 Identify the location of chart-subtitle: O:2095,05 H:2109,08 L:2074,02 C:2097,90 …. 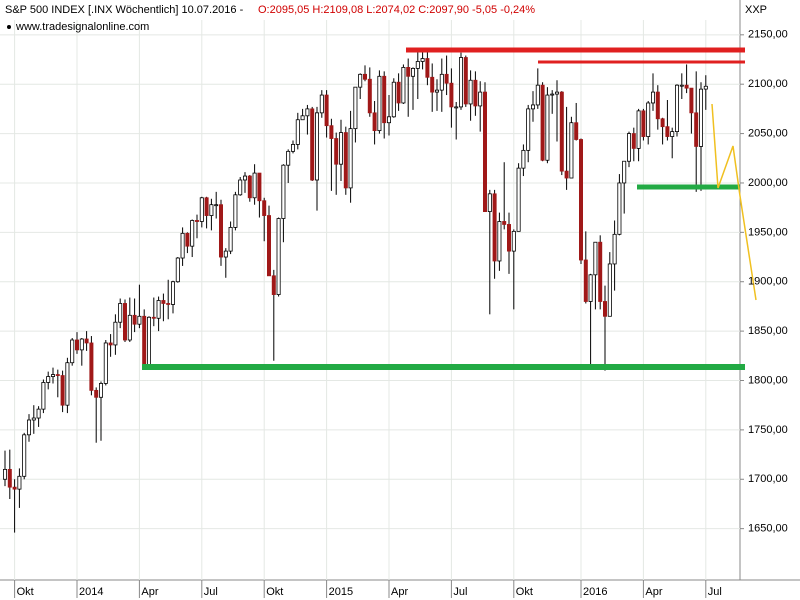
(396, 10).